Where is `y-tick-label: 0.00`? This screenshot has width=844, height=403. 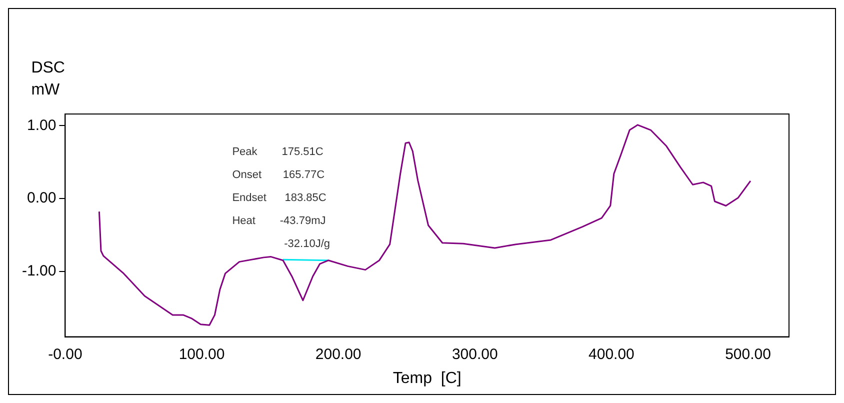
y-tick-label: 0.00 is located at coordinates (41, 198).